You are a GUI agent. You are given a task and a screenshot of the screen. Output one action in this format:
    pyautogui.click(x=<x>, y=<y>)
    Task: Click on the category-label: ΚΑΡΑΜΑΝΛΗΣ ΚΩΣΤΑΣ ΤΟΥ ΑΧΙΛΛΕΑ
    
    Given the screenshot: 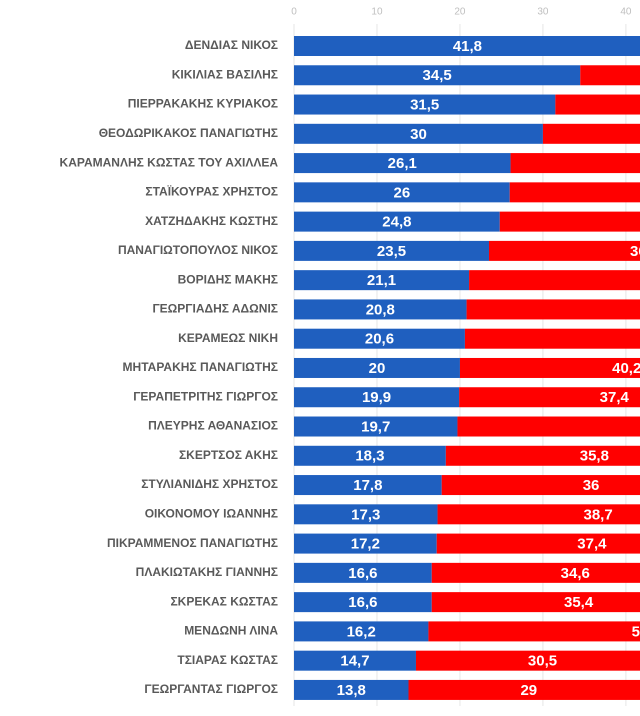 What is the action you would take?
    pyautogui.click(x=169, y=162)
    